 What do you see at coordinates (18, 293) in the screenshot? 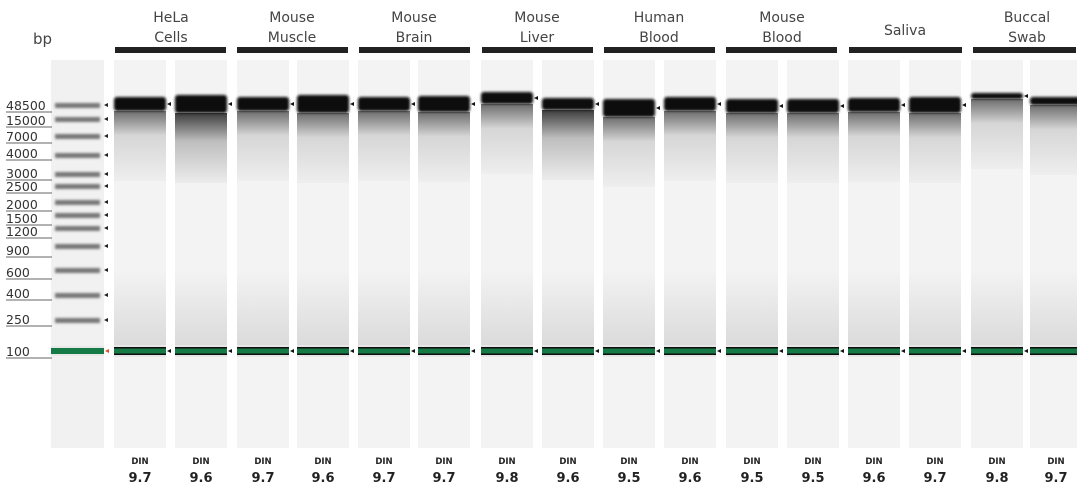
I see `ladder-size-label: 400` at bounding box center [18, 293].